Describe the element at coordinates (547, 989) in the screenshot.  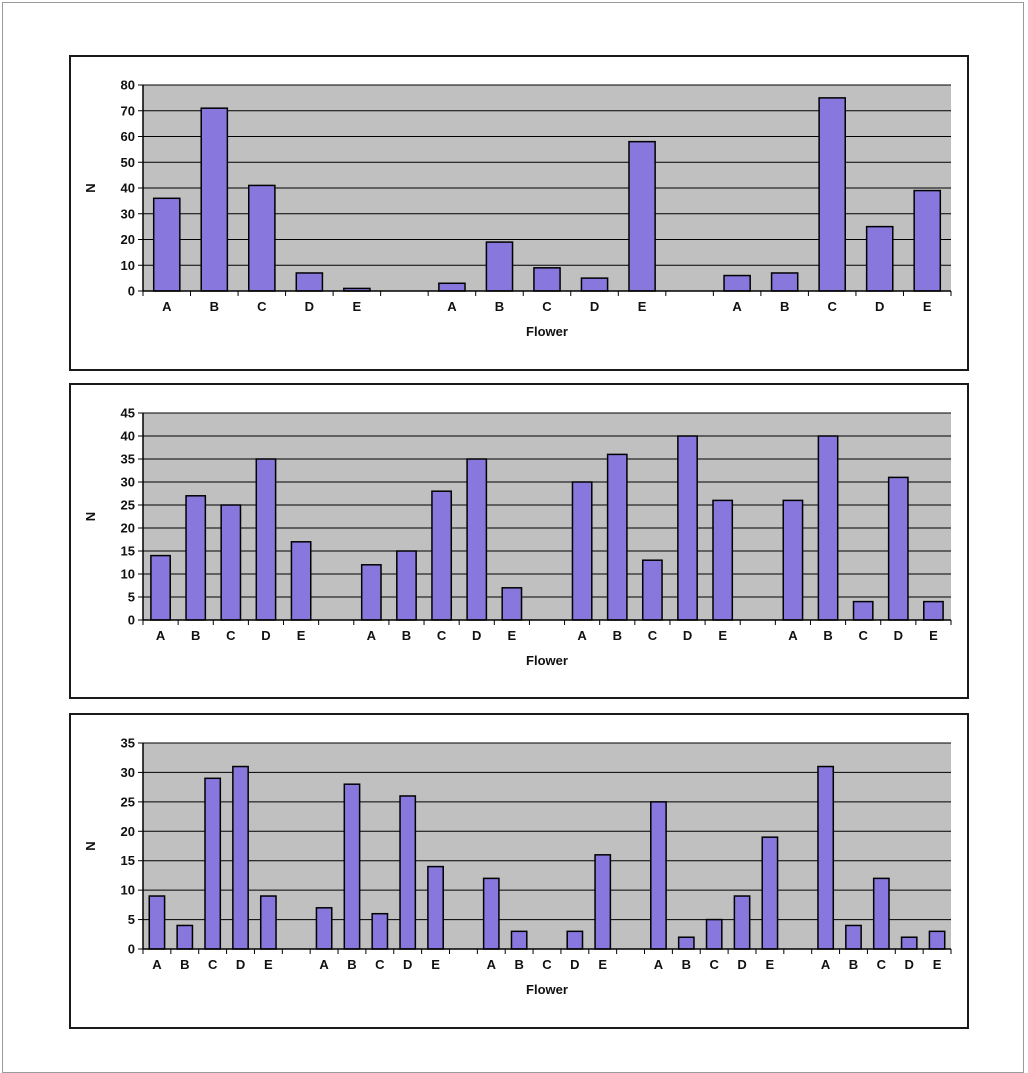
I see `x-axis-title: Flower` at that location.